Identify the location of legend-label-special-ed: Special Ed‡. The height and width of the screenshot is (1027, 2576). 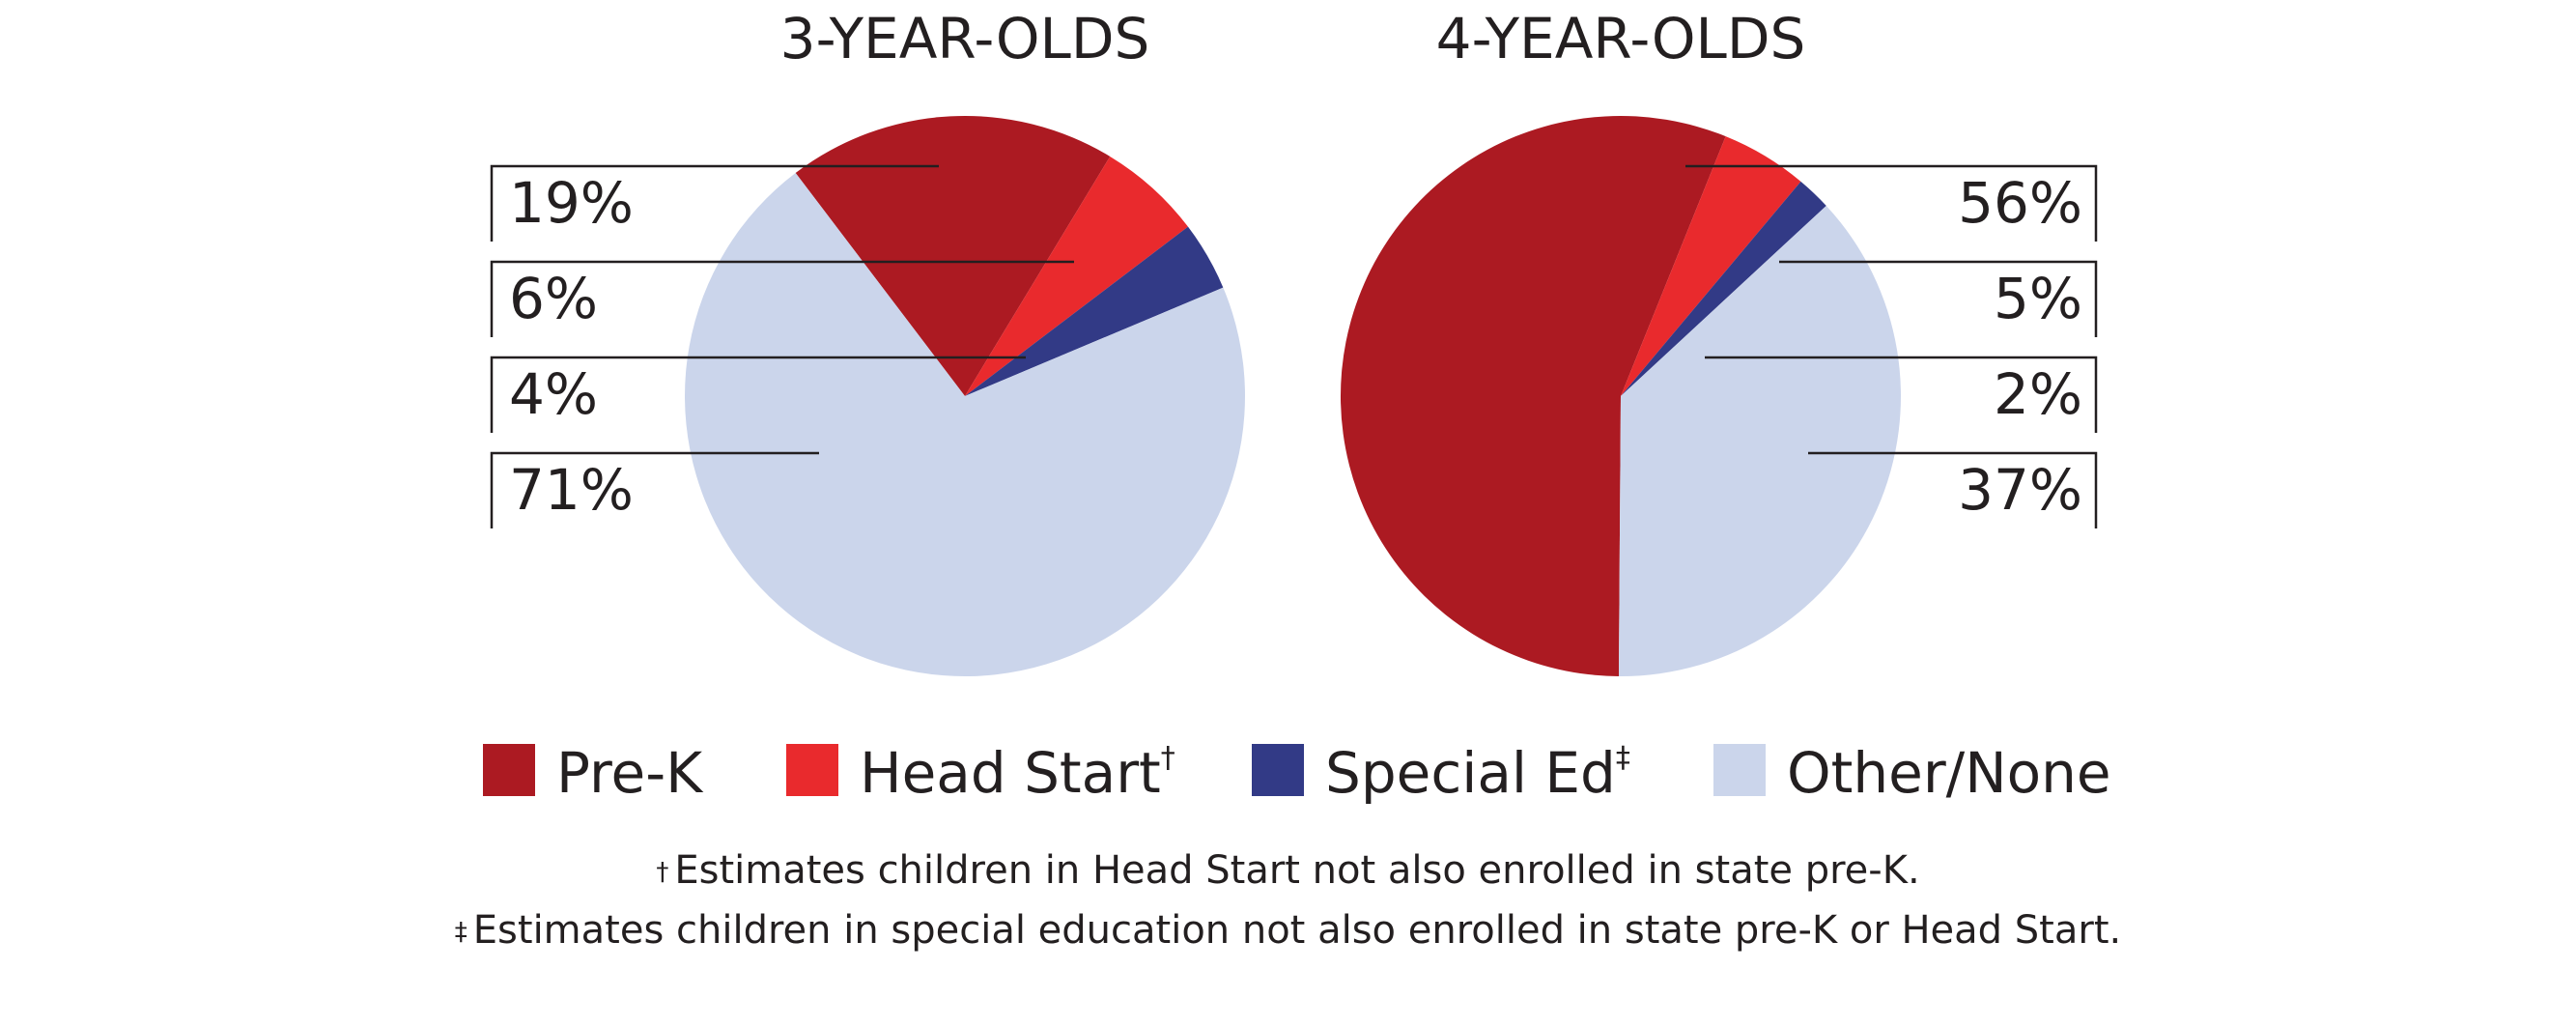
(1477, 773).